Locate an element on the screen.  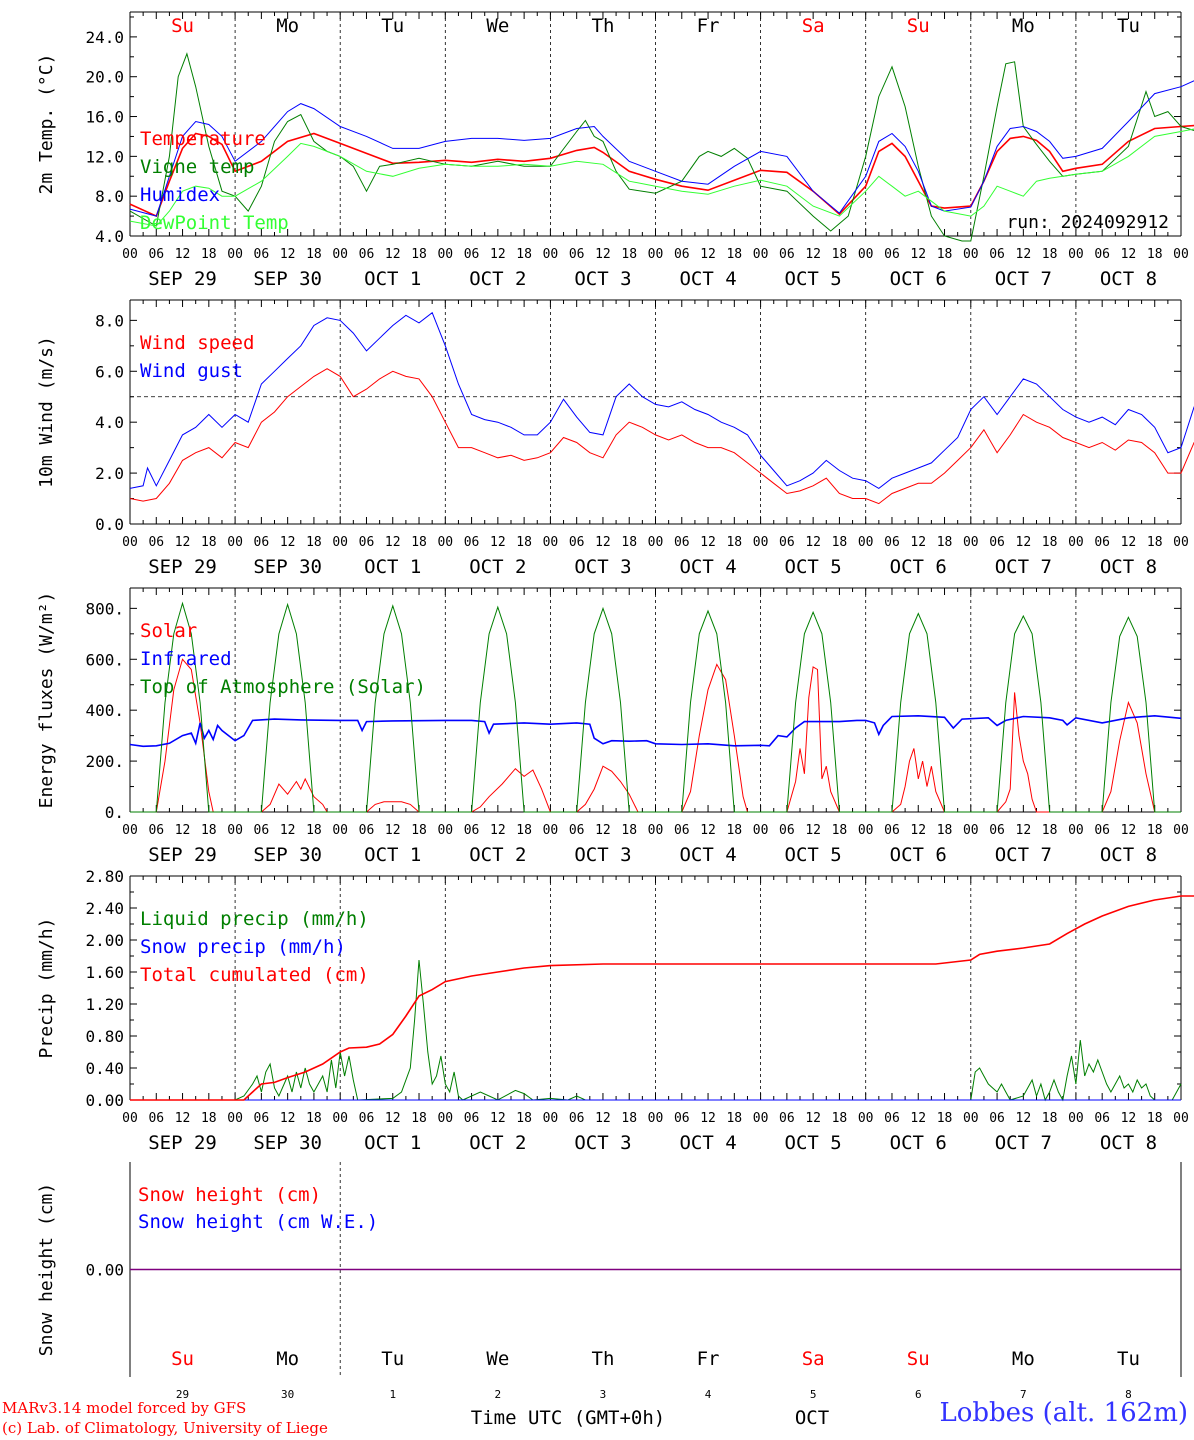
day-of-week-footer: Sa is located at coordinates (813, 1359).